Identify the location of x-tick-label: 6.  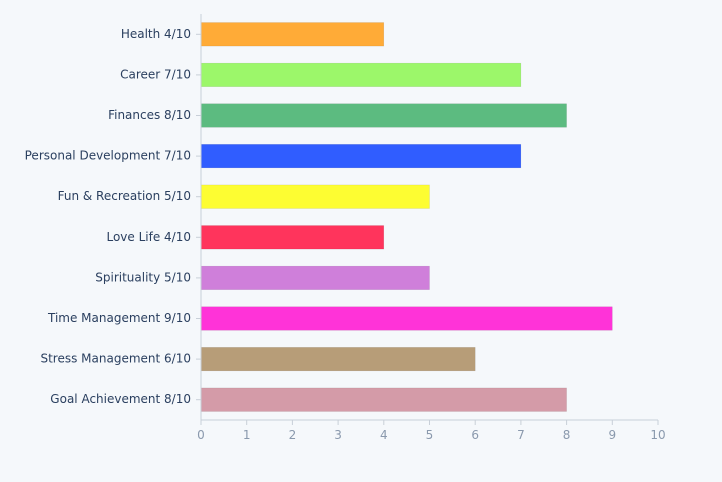
(475, 435).